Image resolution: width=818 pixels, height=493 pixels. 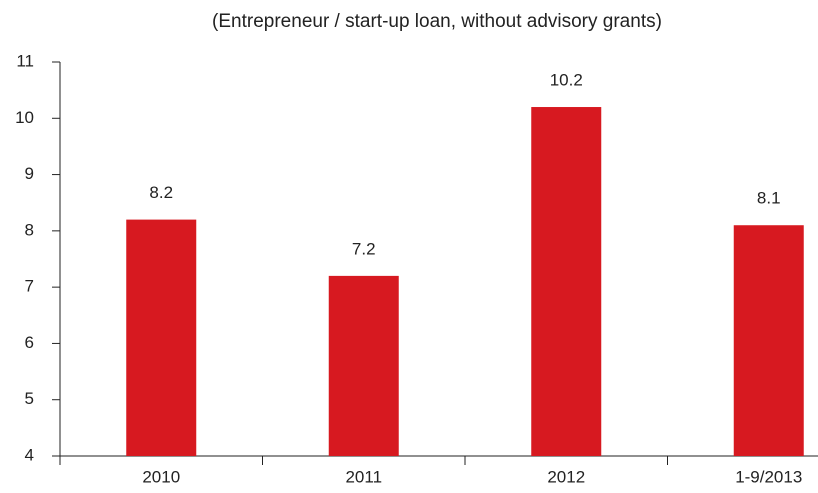 What do you see at coordinates (769, 198) in the screenshot?
I see `data-label: 8.1` at bounding box center [769, 198].